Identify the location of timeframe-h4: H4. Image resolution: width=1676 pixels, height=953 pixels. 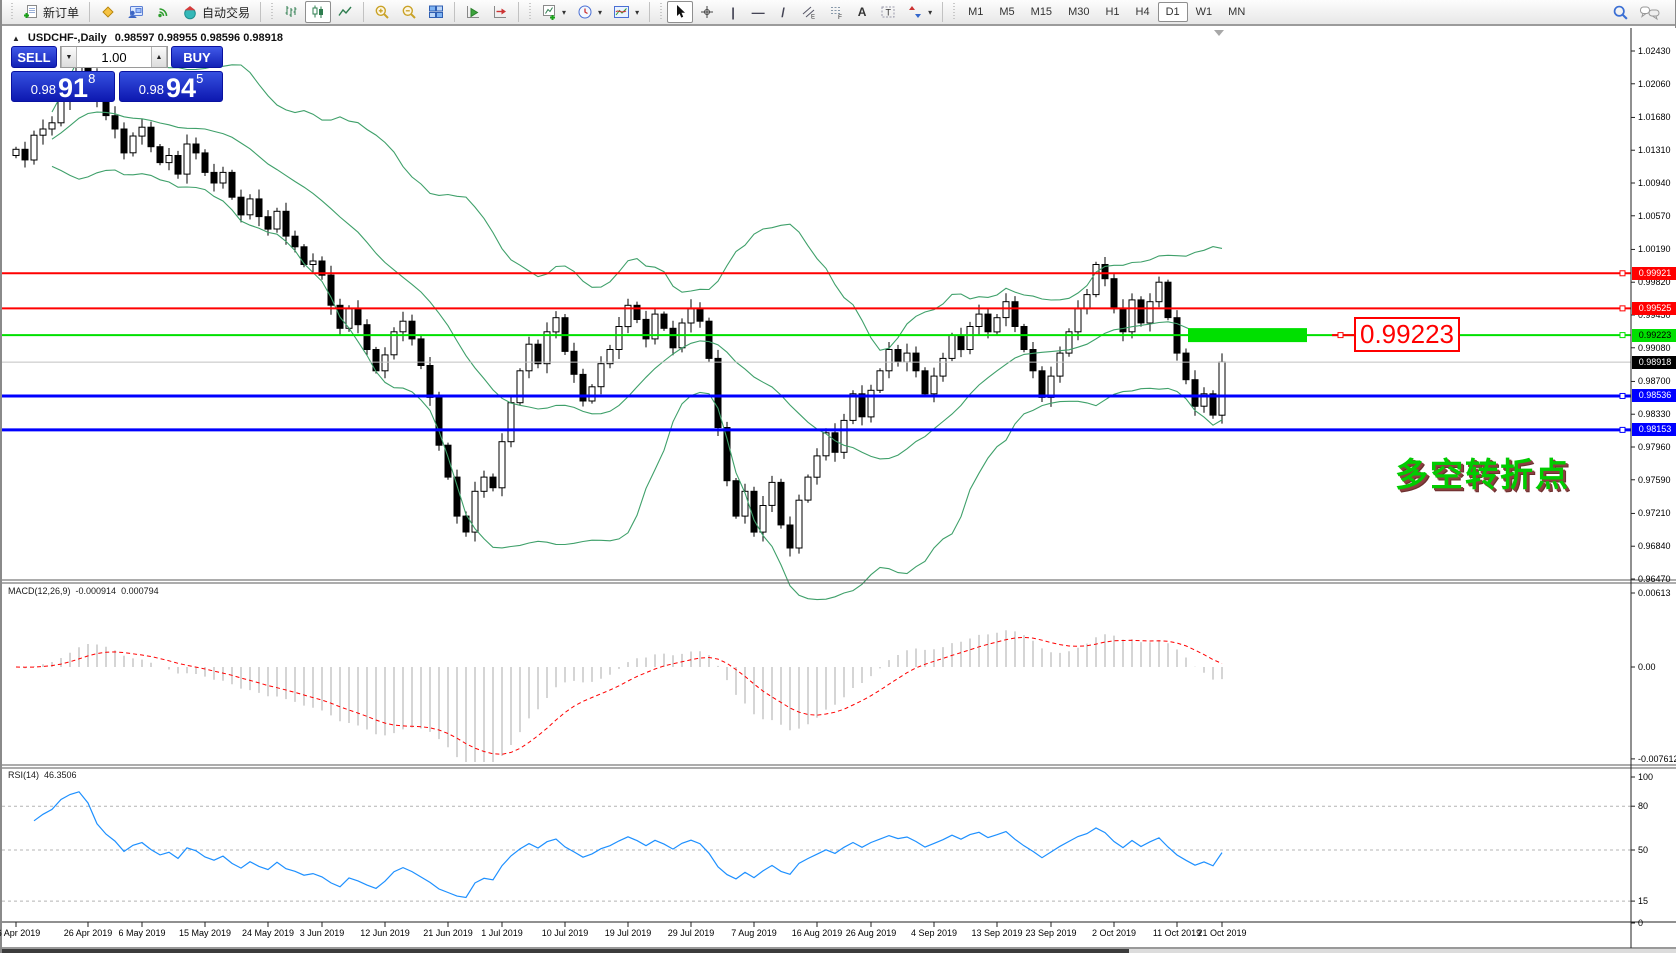
(1142, 12).